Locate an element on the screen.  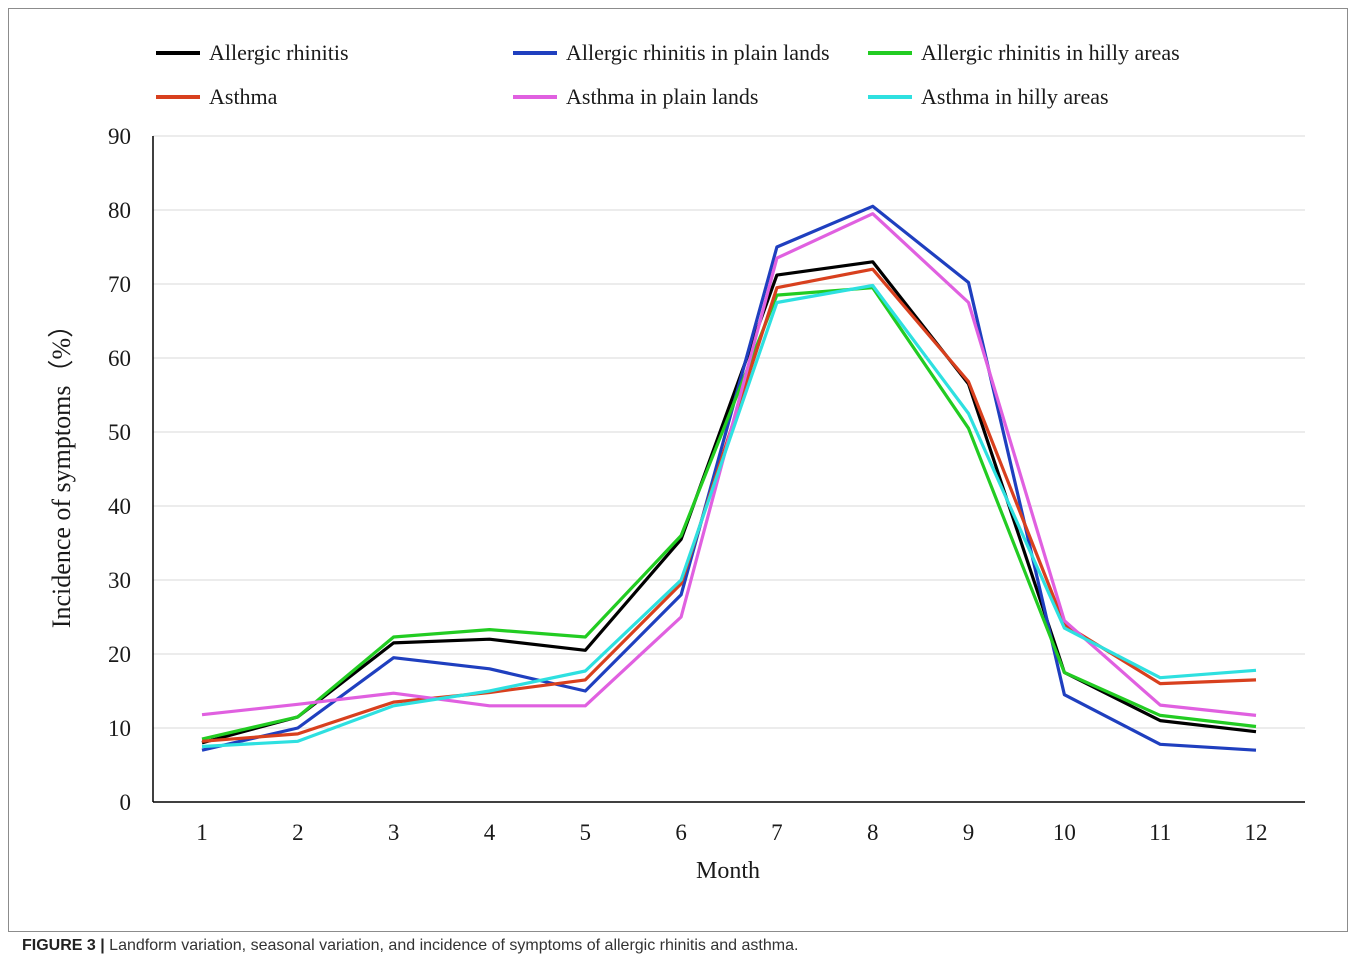
y-tick-label: 60 is located at coordinates (119, 358).